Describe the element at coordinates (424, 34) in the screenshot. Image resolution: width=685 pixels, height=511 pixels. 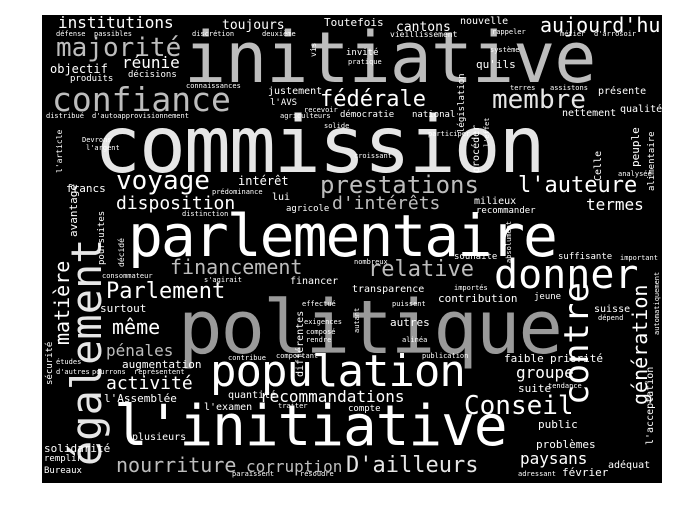
I see `word-vieillissement: vieillissement` at that location.